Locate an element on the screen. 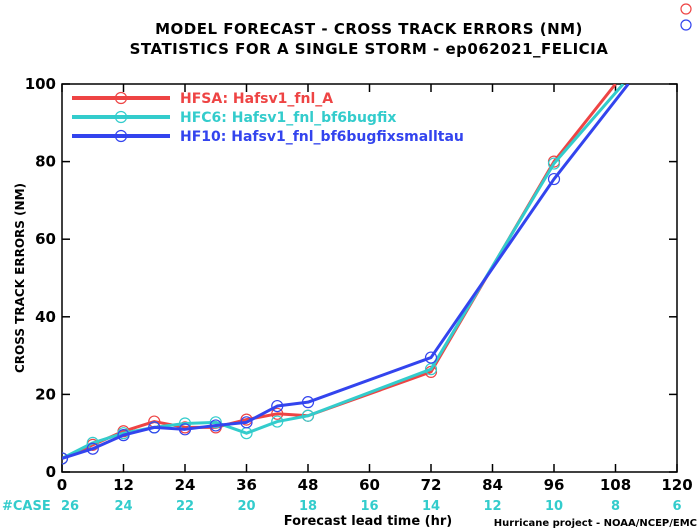 Image resolution: width=700 pixels, height=529 pixels. legend-entry: HFC6: Hafsv1_fnl_bf6bugfix is located at coordinates (288, 118).